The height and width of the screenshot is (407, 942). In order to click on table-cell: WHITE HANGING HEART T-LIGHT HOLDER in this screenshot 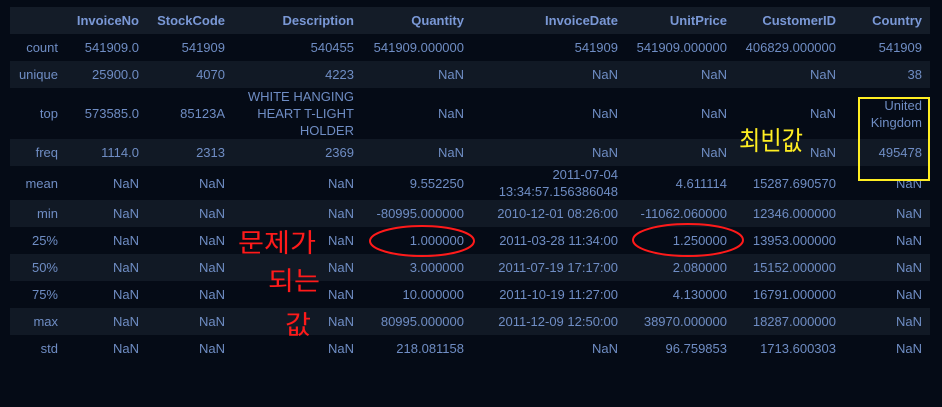, I will do `click(300, 113)`.